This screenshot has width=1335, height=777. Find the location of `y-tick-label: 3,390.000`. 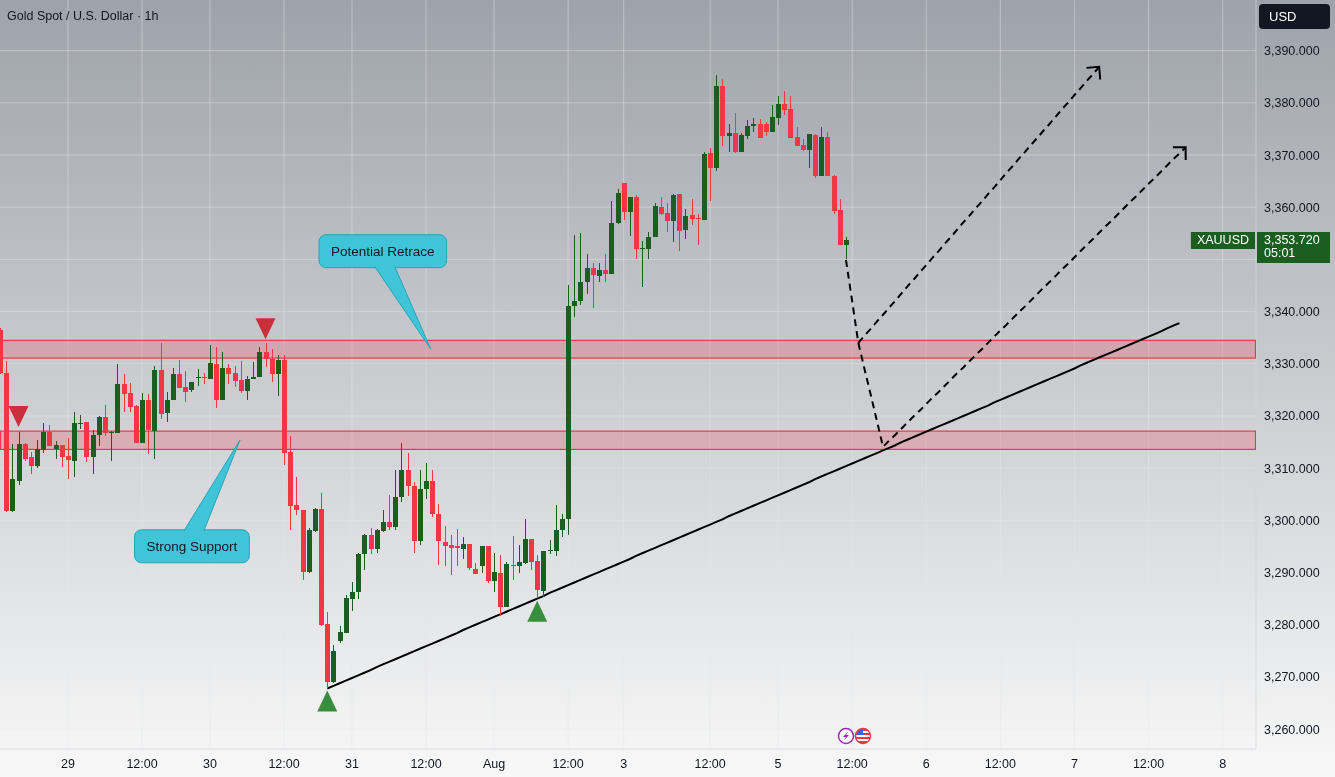

y-tick-label: 3,390.000 is located at coordinates (1292, 51).